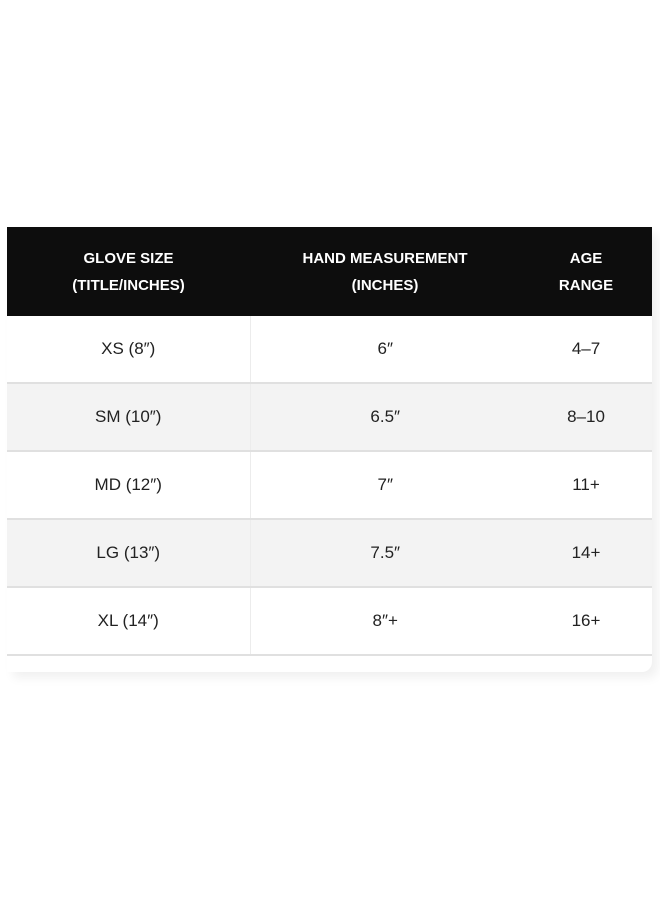  What do you see at coordinates (586, 350) in the screenshot?
I see `cell-age: 4–7` at bounding box center [586, 350].